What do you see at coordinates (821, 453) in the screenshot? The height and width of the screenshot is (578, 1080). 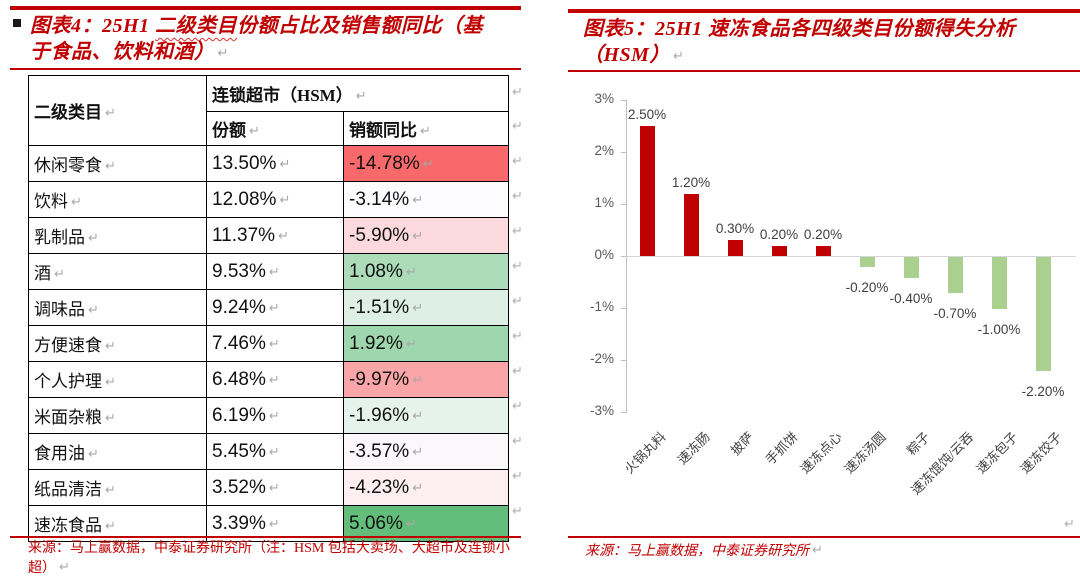 I see `x-category-label: 速冻点心` at bounding box center [821, 453].